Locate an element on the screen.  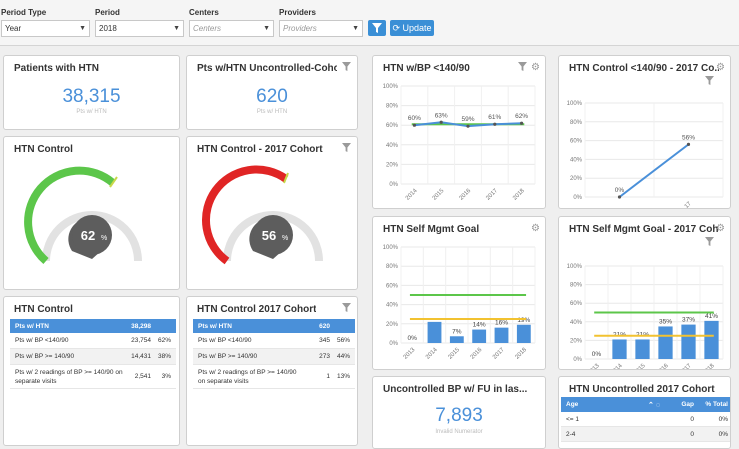
panel-title: HTN Control - 2017 Cohort is located at coordinates (260, 149).